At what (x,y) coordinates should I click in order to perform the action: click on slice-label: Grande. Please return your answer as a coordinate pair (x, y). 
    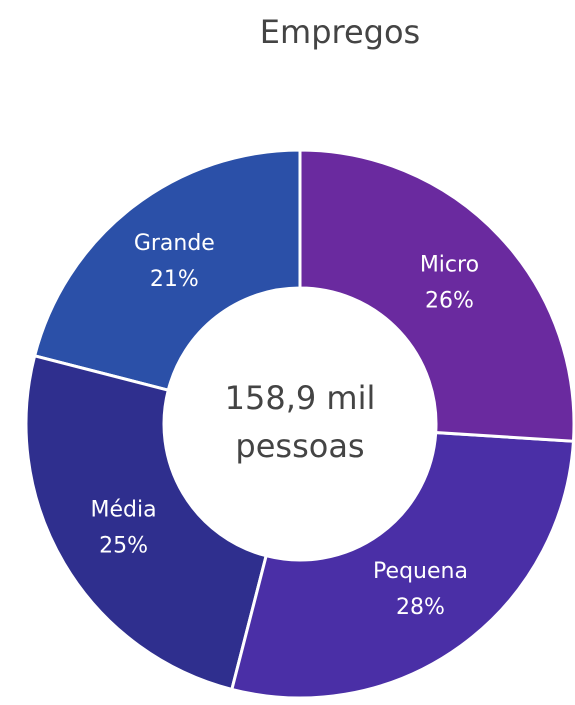
    Looking at the image, I should click on (174, 243).